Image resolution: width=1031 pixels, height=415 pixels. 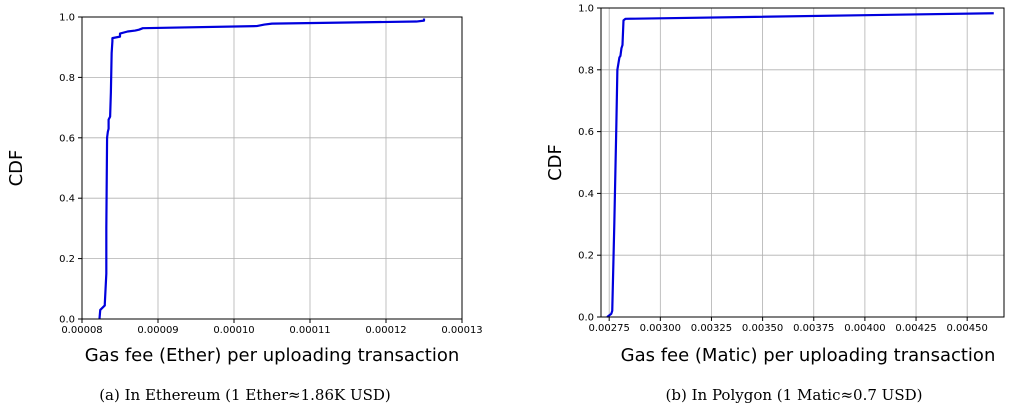 I want to click on x-tick-label: 0.00012, so click(x=385, y=330).